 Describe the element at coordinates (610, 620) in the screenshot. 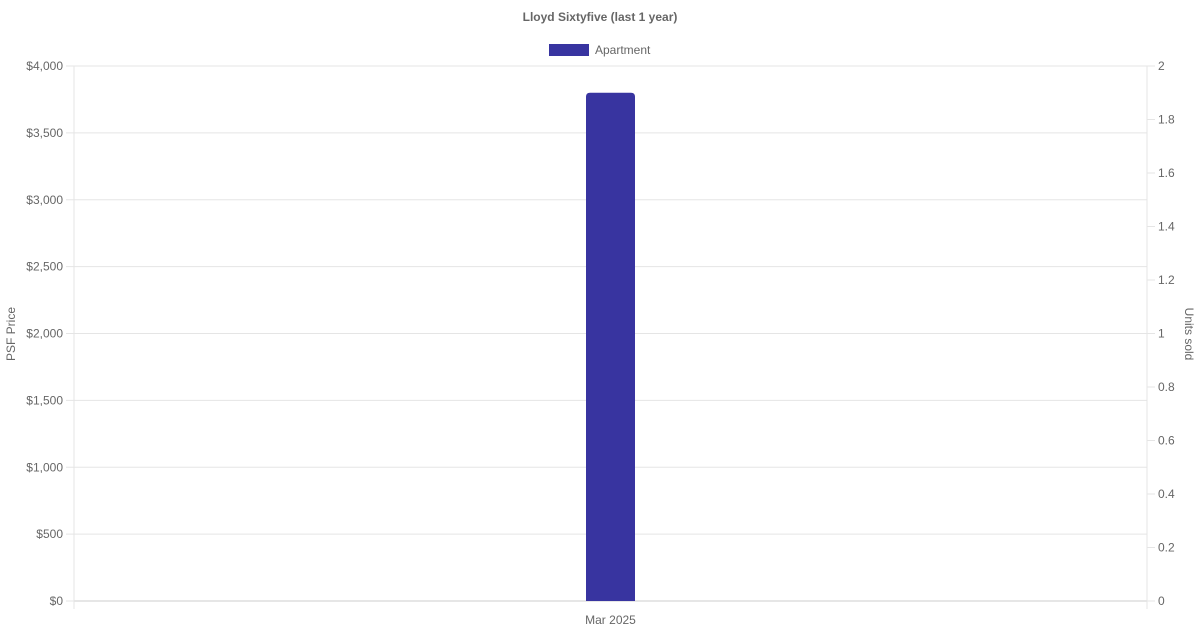

I see `x-tick-label: Mar 2025` at that location.